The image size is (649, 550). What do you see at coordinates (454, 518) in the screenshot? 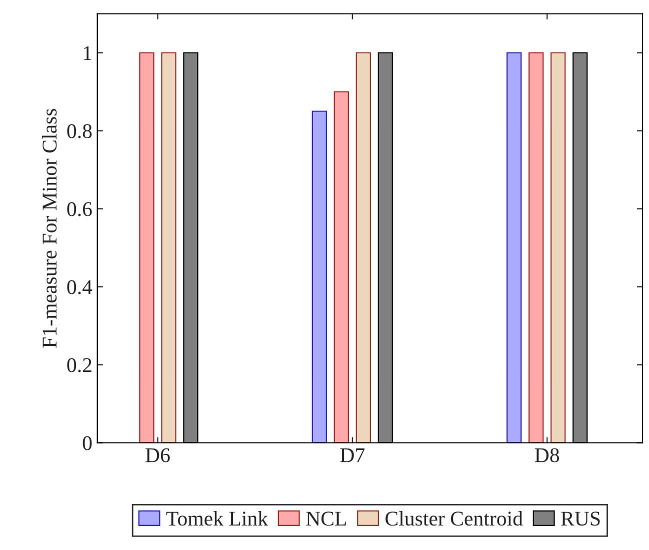
I see `legend-label: Cluster Centroid` at bounding box center [454, 518].